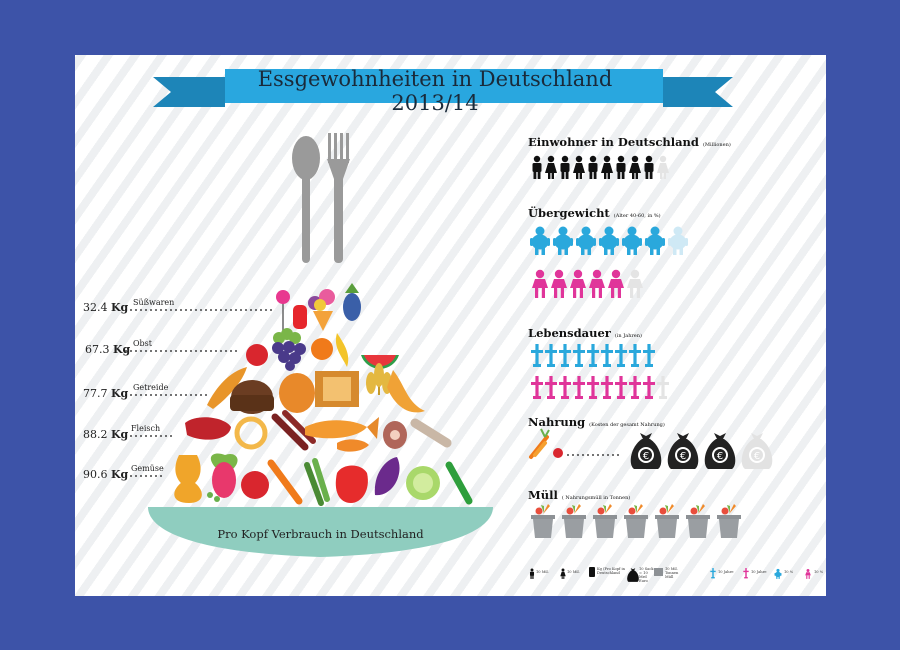 This screenshot has height=650, width=900. What do you see at coordinates (594, 213) in the screenshot?
I see `section-uebergewicht-title: Übergewicht (Alter 40-60, in %)` at bounding box center [594, 213].